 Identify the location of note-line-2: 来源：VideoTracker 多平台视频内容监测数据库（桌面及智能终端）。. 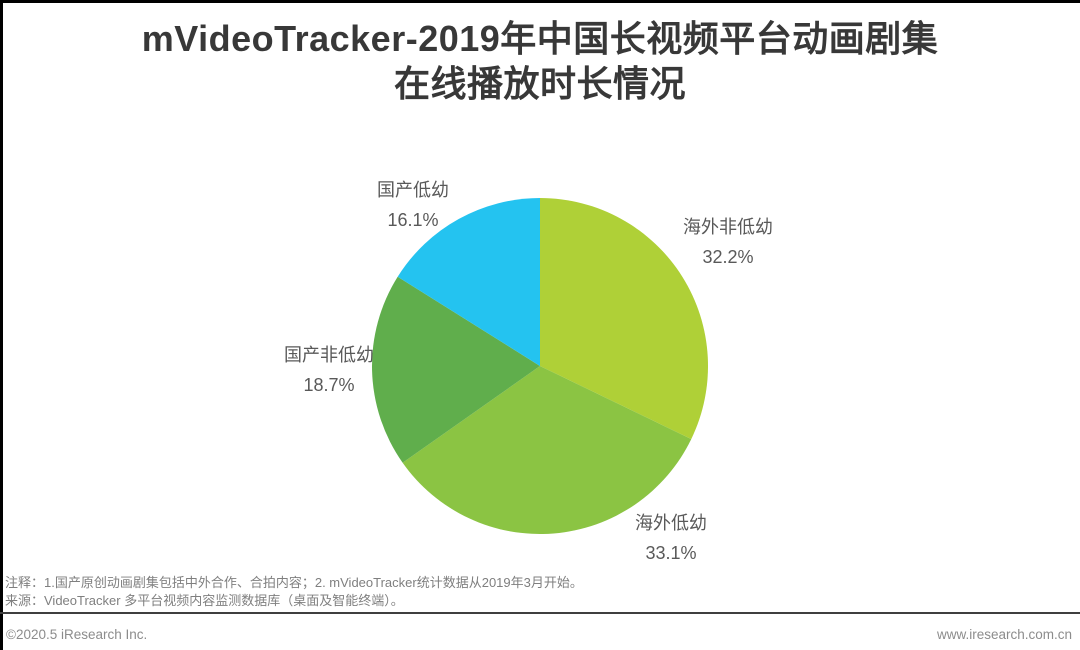
(204, 600).